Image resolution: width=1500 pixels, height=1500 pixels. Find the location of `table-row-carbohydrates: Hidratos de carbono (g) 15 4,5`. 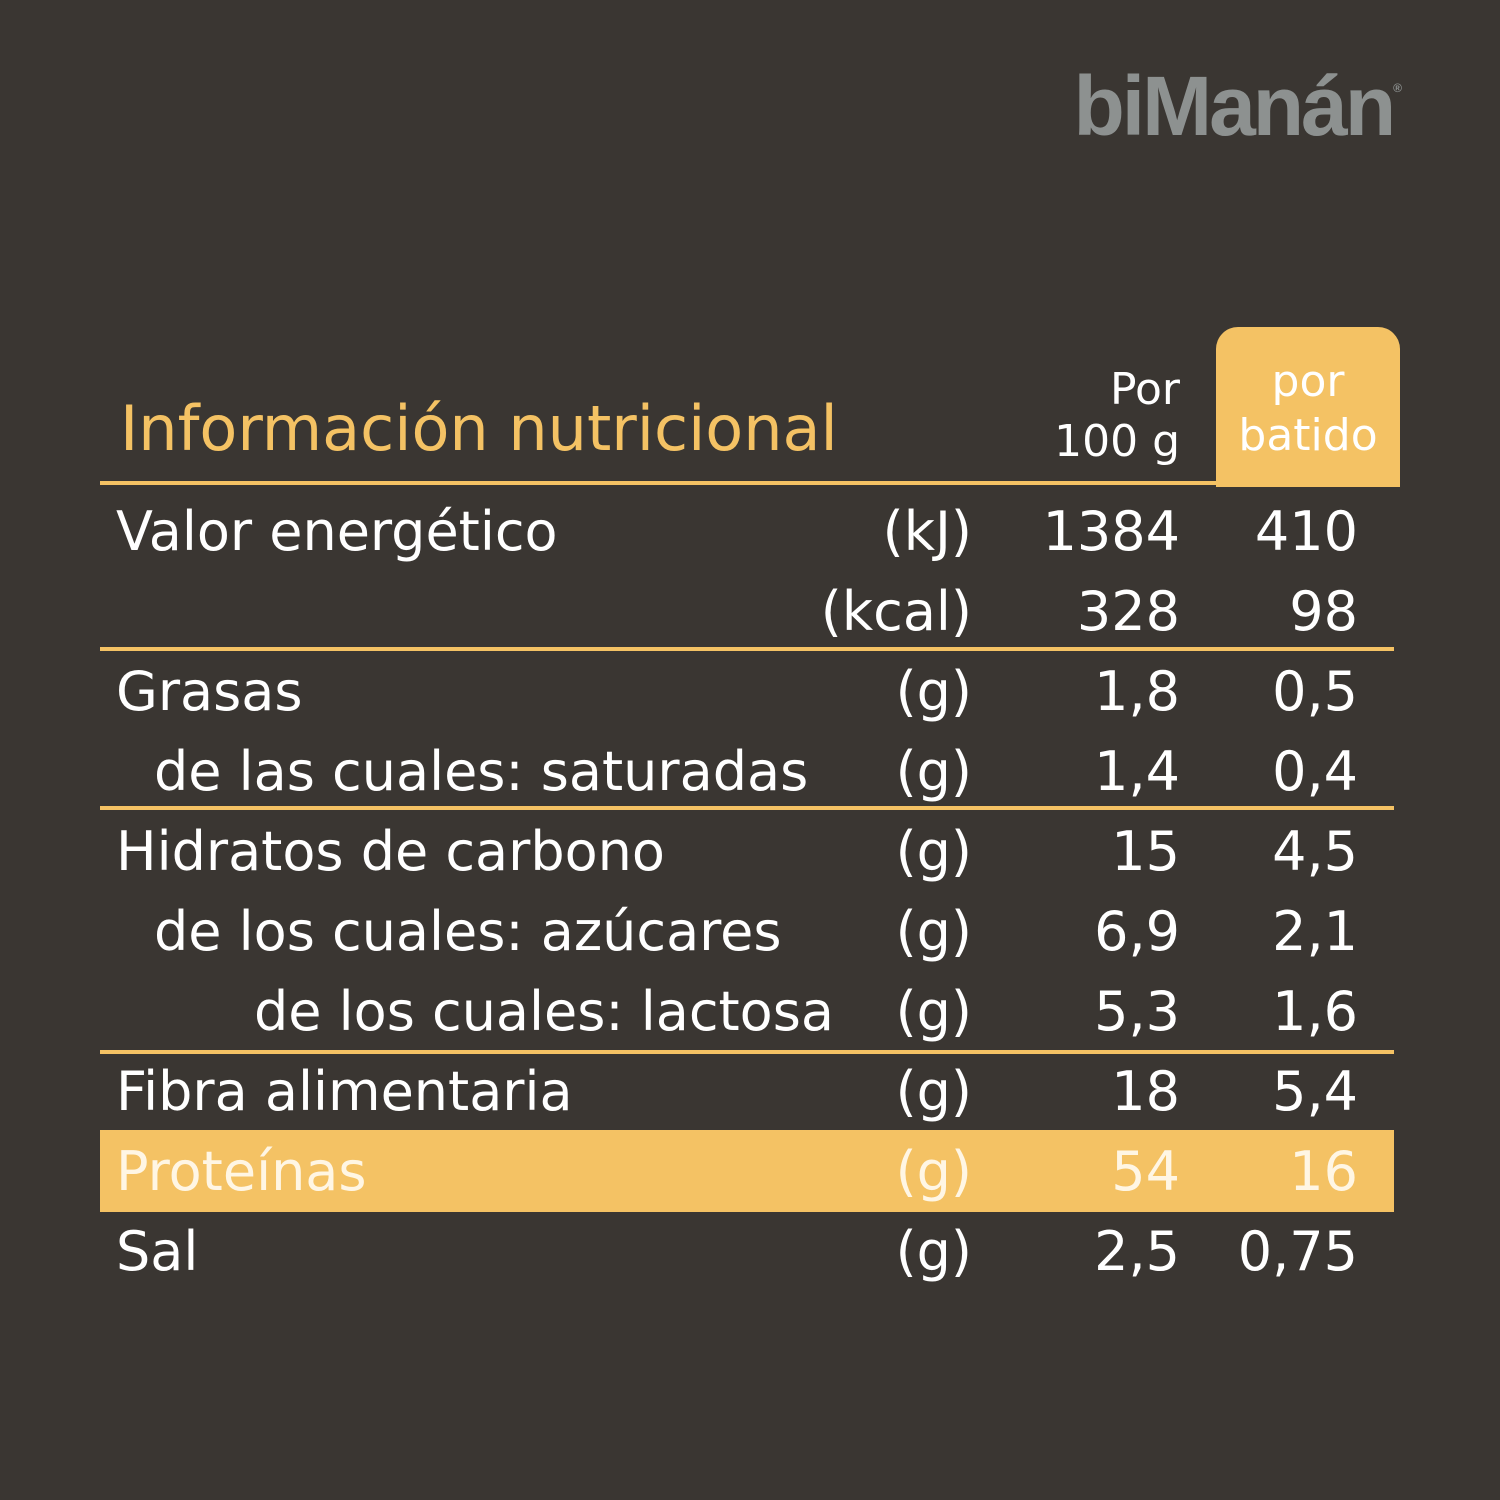

table-row-carbohydrates: Hidratos de carbono (g) 15 4,5 is located at coordinates (750, 852).